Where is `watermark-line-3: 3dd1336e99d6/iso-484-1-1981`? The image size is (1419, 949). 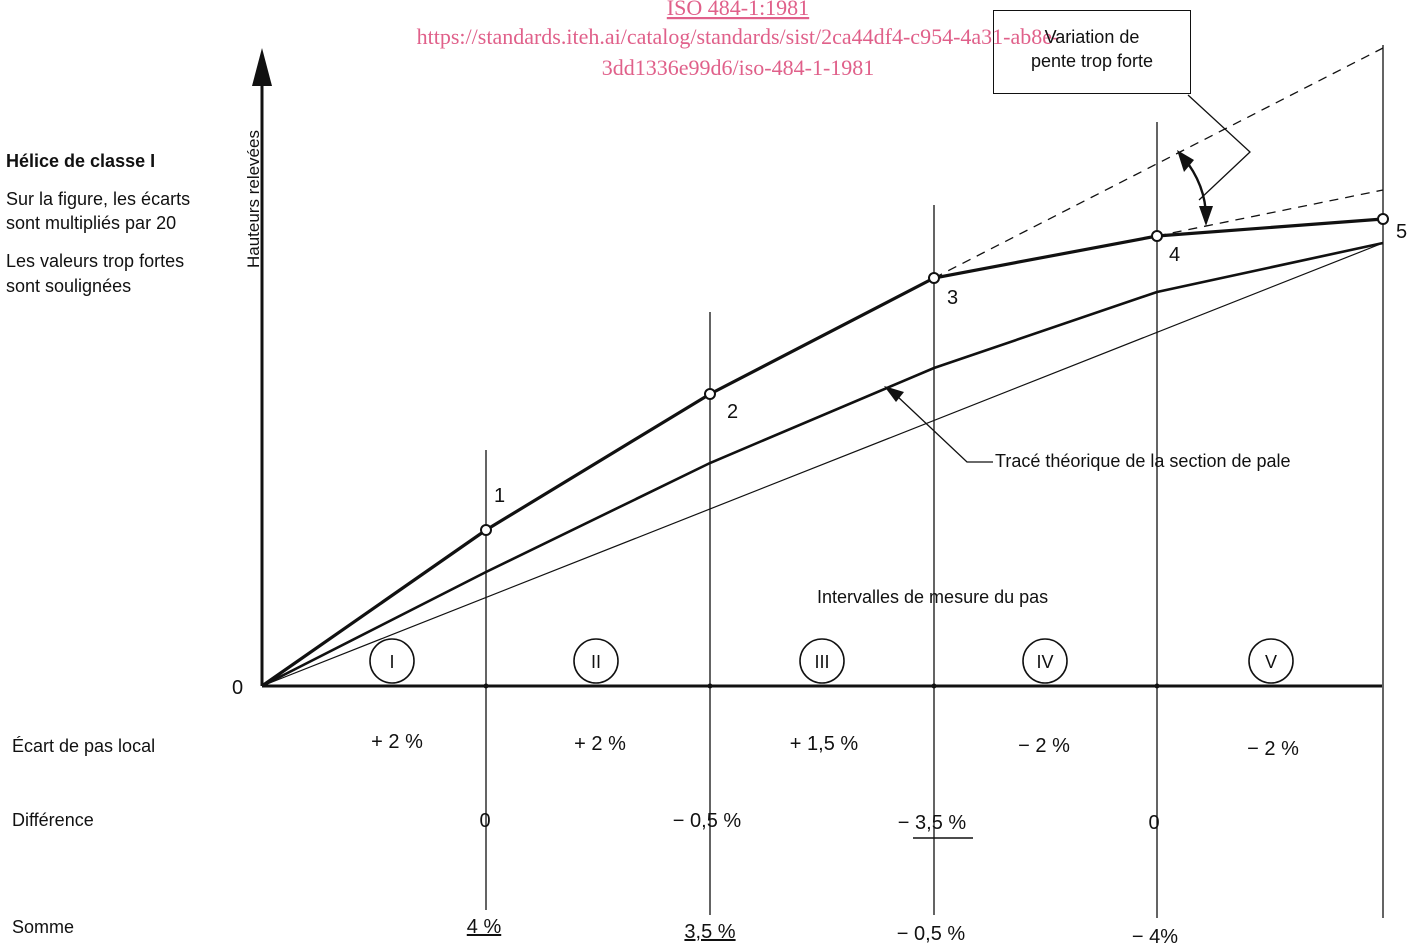
watermark-line-3: 3dd1336e99d6/iso-484-1-1981 is located at coordinates (738, 67).